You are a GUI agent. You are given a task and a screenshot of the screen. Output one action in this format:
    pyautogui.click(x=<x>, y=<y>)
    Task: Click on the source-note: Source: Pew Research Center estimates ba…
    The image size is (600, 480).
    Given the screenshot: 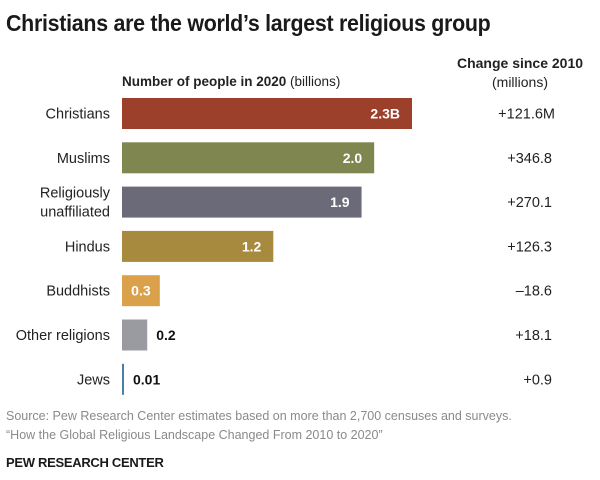 What is the action you would take?
    pyautogui.click(x=259, y=426)
    